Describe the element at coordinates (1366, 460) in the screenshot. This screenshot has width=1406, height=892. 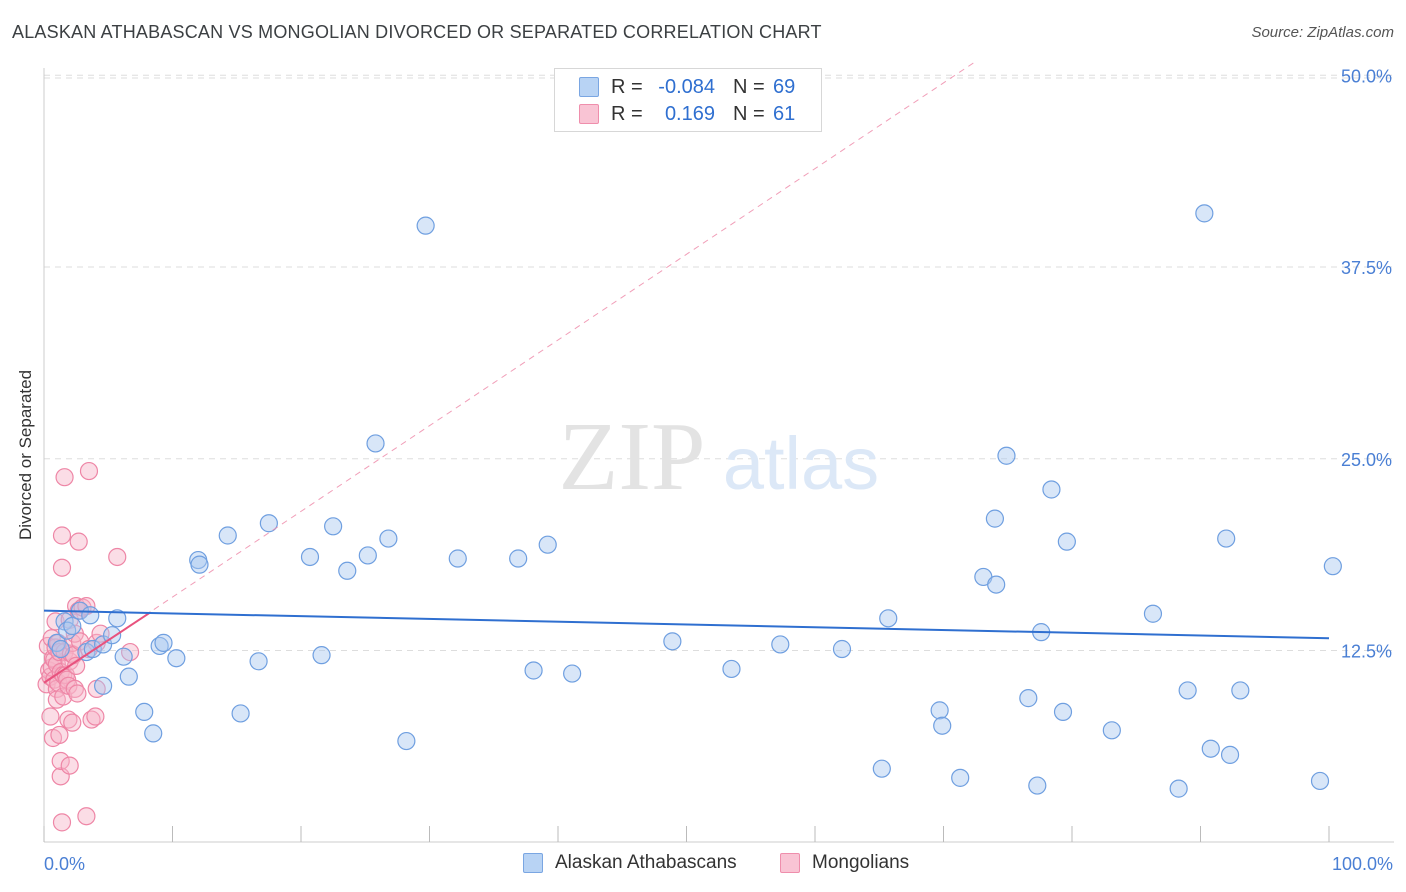
I see `y-tick-label: 25.0%` at that location.